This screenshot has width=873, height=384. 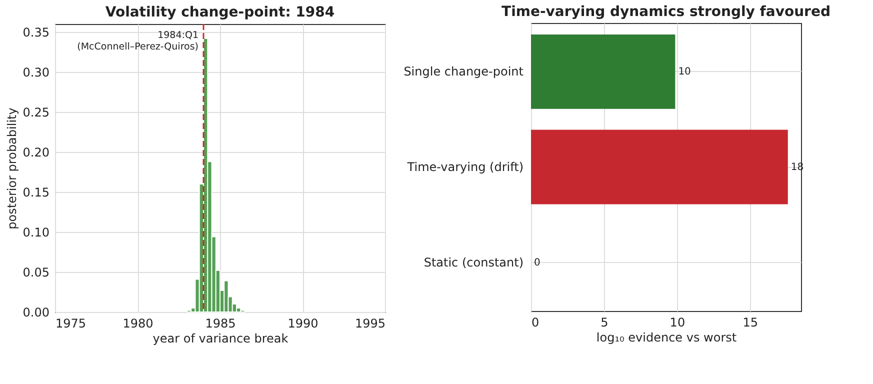 What do you see at coordinates (11, 169) in the screenshot?
I see `y-axis-title: posterior probability` at bounding box center [11, 169].